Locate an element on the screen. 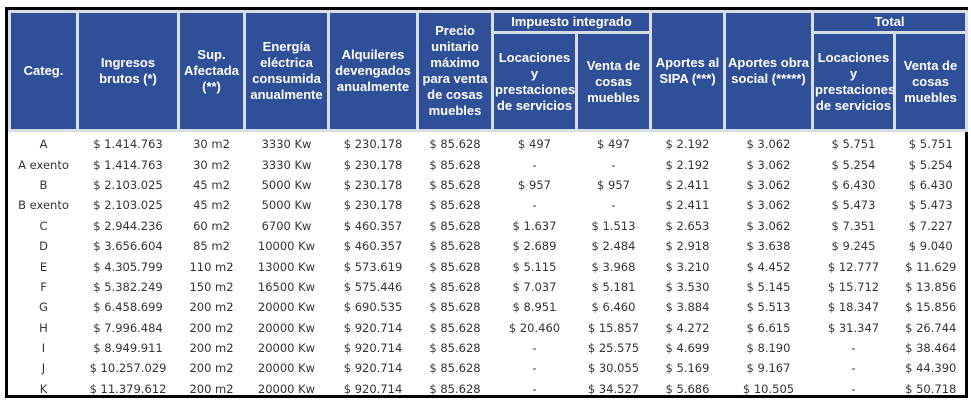 This screenshot has height=403, width=971. header-tot-venta: Venta de cosas muebles is located at coordinates (930, 81).